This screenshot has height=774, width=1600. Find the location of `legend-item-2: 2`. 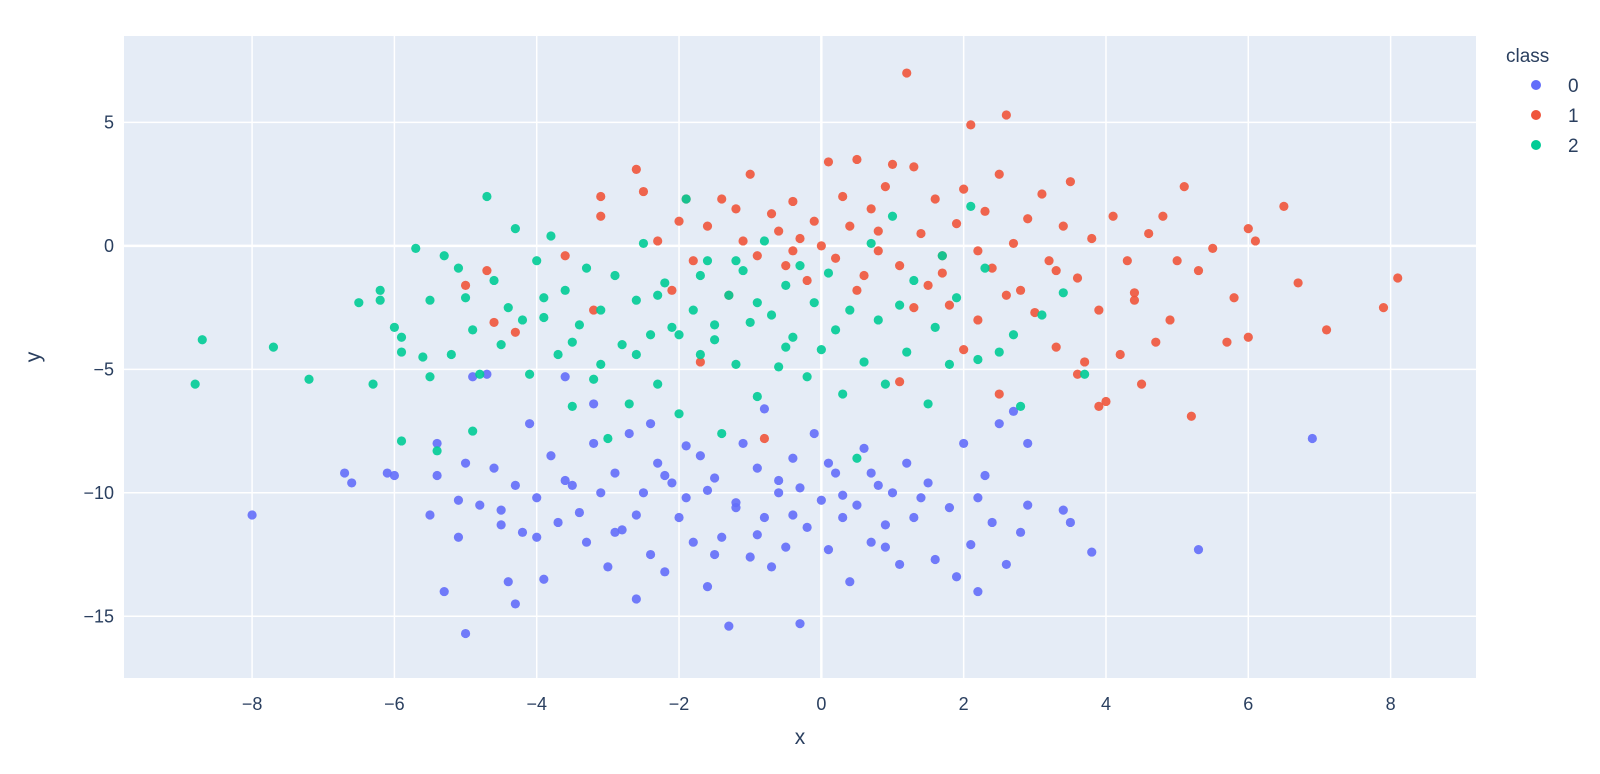

legend-item-2: 2 is located at coordinates (1555, 146).